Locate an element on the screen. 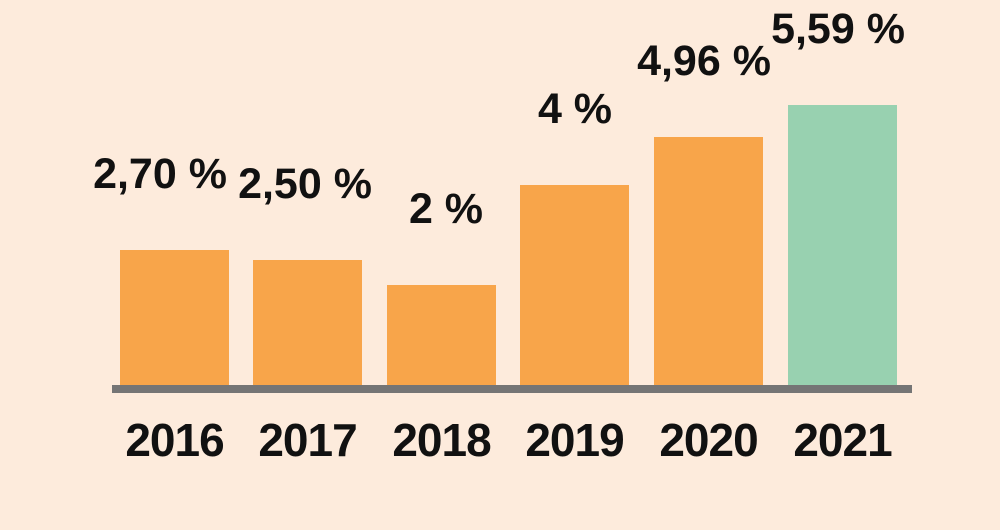 Image resolution: width=1000 pixels, height=530 pixels. bar-2019 is located at coordinates (574, 285).